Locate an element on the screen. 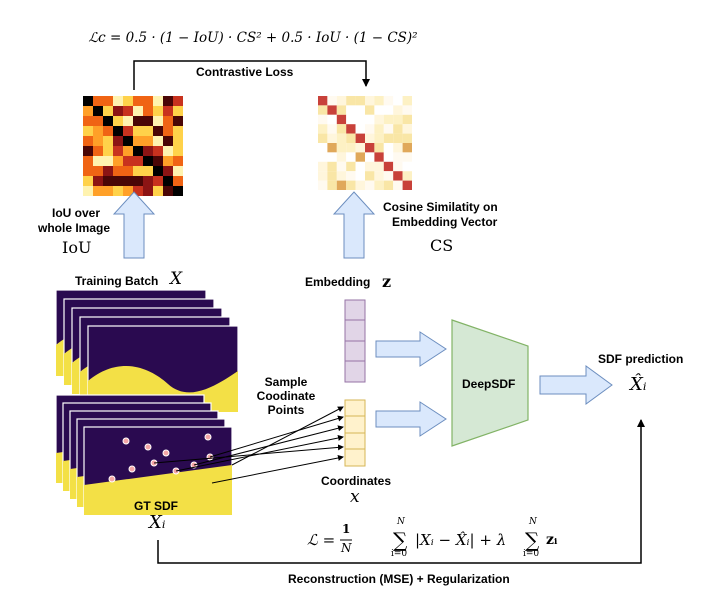  recon-sum1-bottom: i=0 is located at coordinates (399, 554).